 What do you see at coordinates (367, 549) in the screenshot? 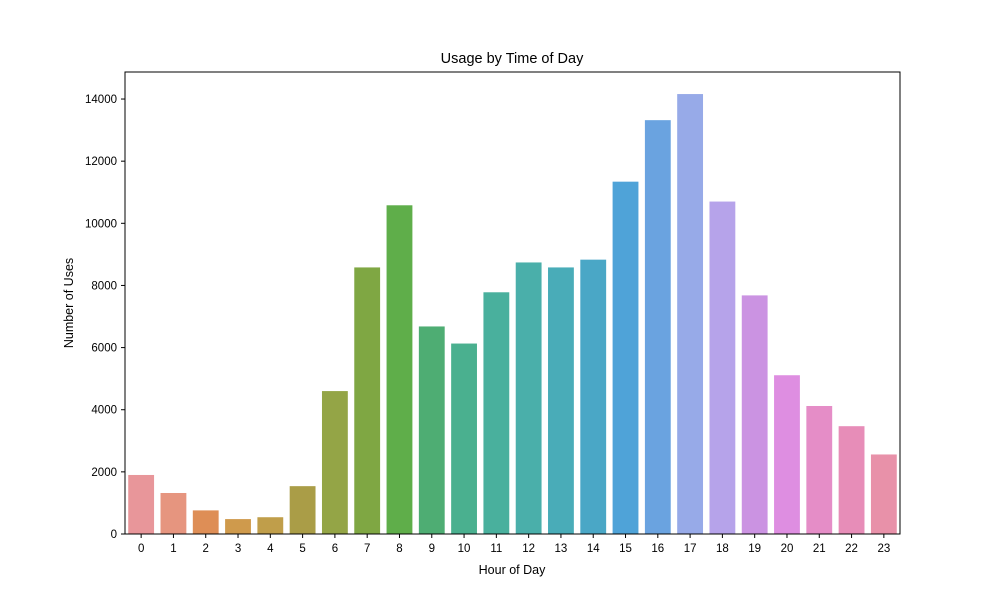
I see `x-tick-label-7: 7` at bounding box center [367, 549].